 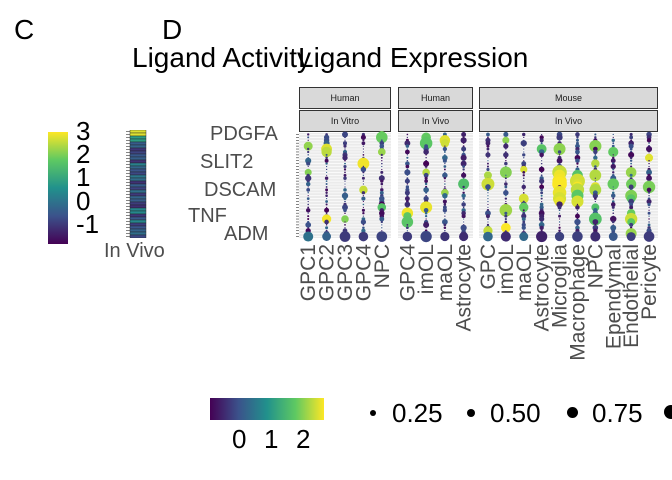 What do you see at coordinates (577, 302) in the screenshot?
I see `x-category-label: Macrophage` at bounding box center [577, 302].